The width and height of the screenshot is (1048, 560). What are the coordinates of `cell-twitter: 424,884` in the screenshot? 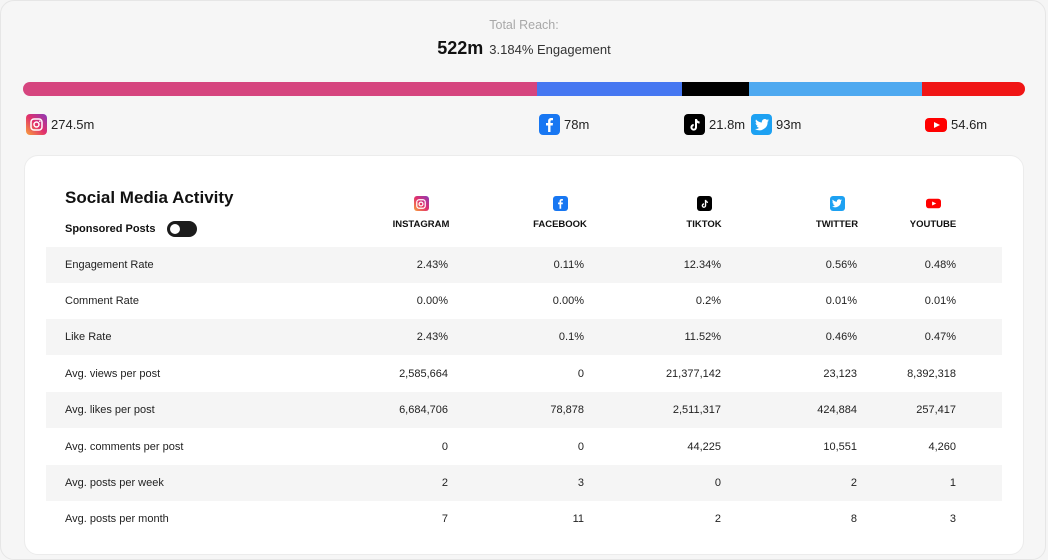 It's located at (837, 410).